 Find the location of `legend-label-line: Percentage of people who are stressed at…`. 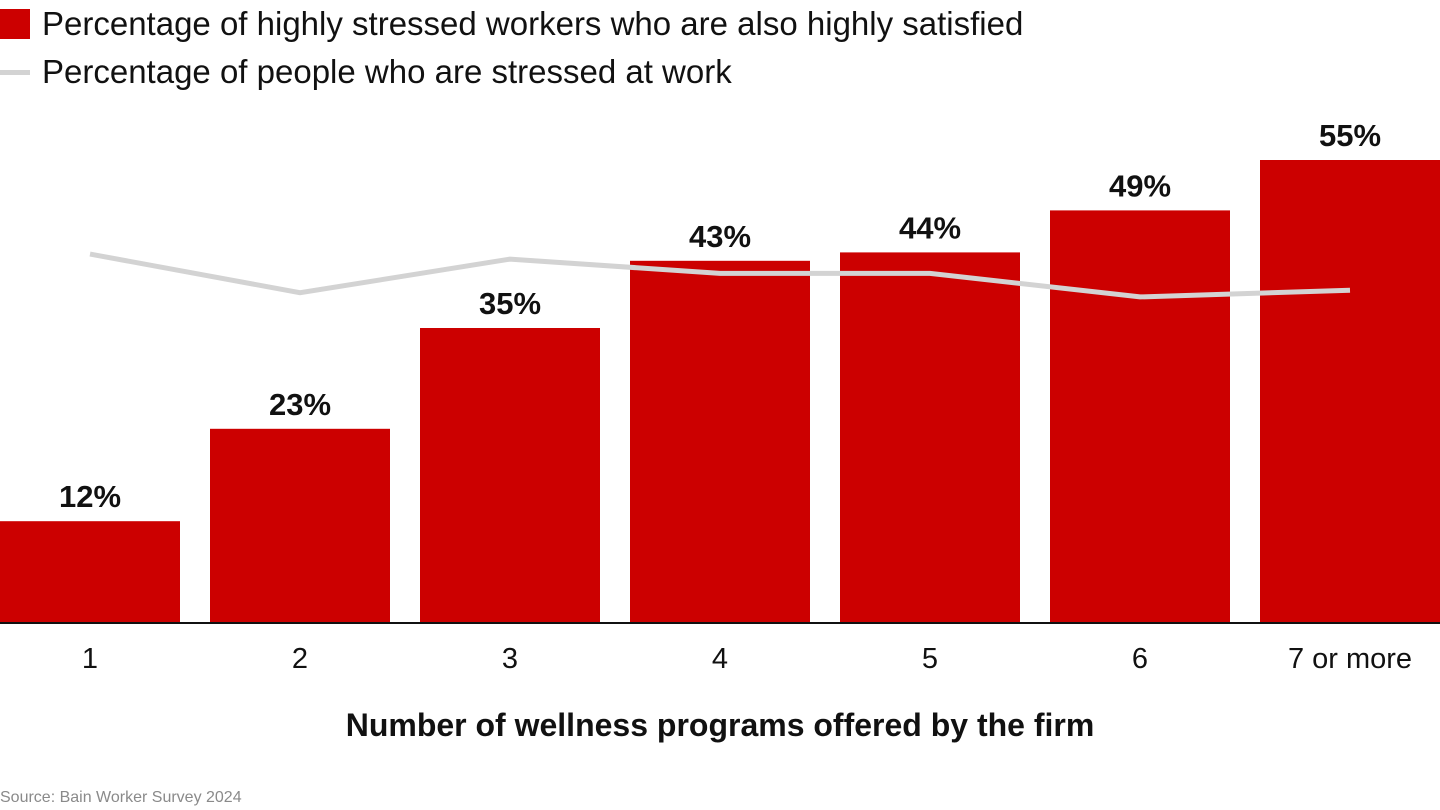

legend-label-line: Percentage of people who are stressed at… is located at coordinates (387, 71).